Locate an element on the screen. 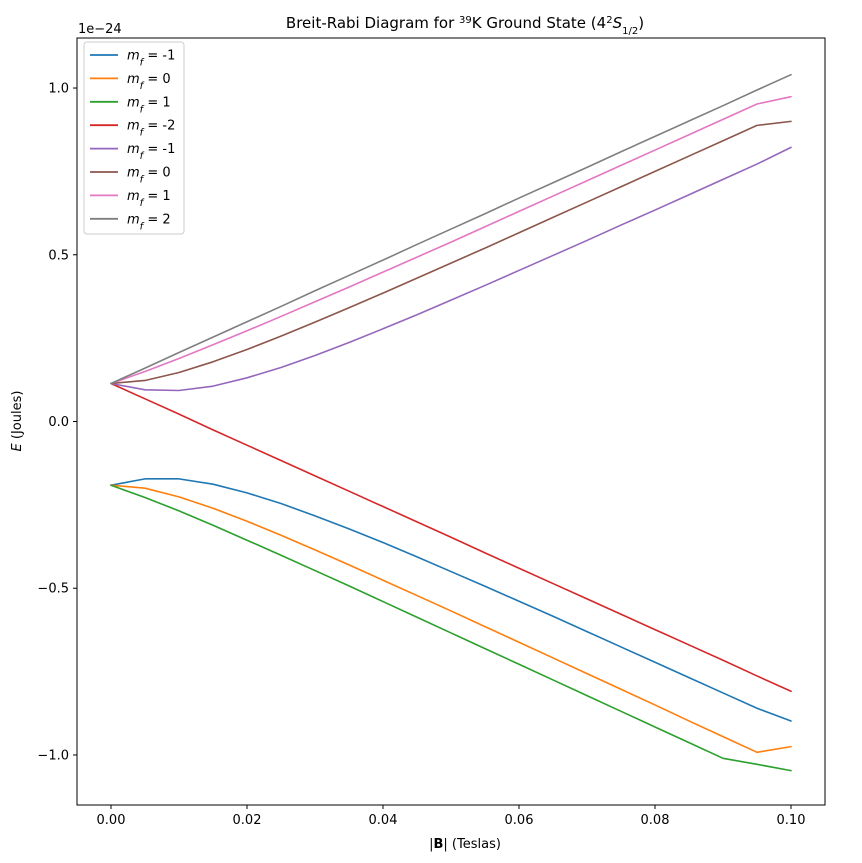  x-tick-label: 0.02 is located at coordinates (247, 820).